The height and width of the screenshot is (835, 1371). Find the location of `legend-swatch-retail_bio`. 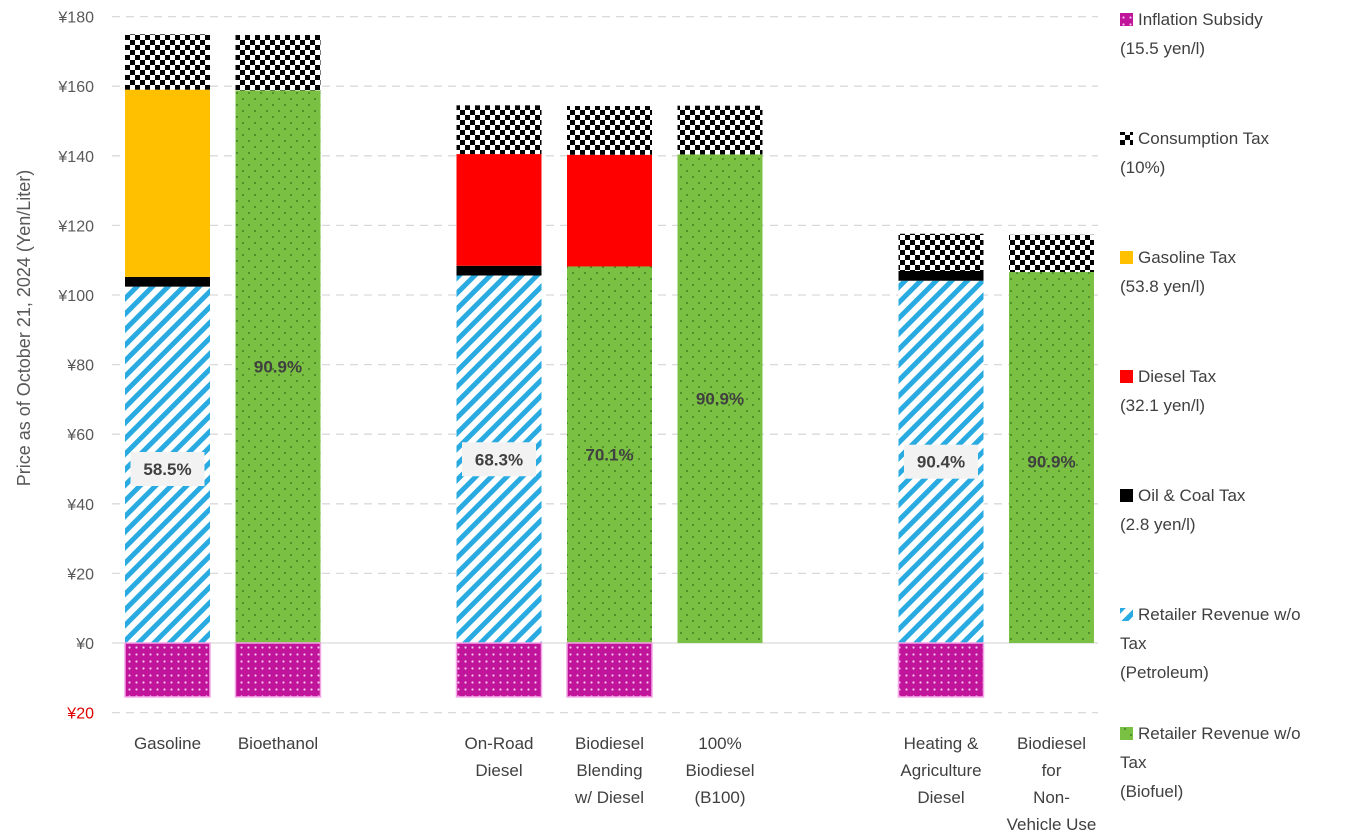

legend-swatch-retail_bio is located at coordinates (1126, 733).